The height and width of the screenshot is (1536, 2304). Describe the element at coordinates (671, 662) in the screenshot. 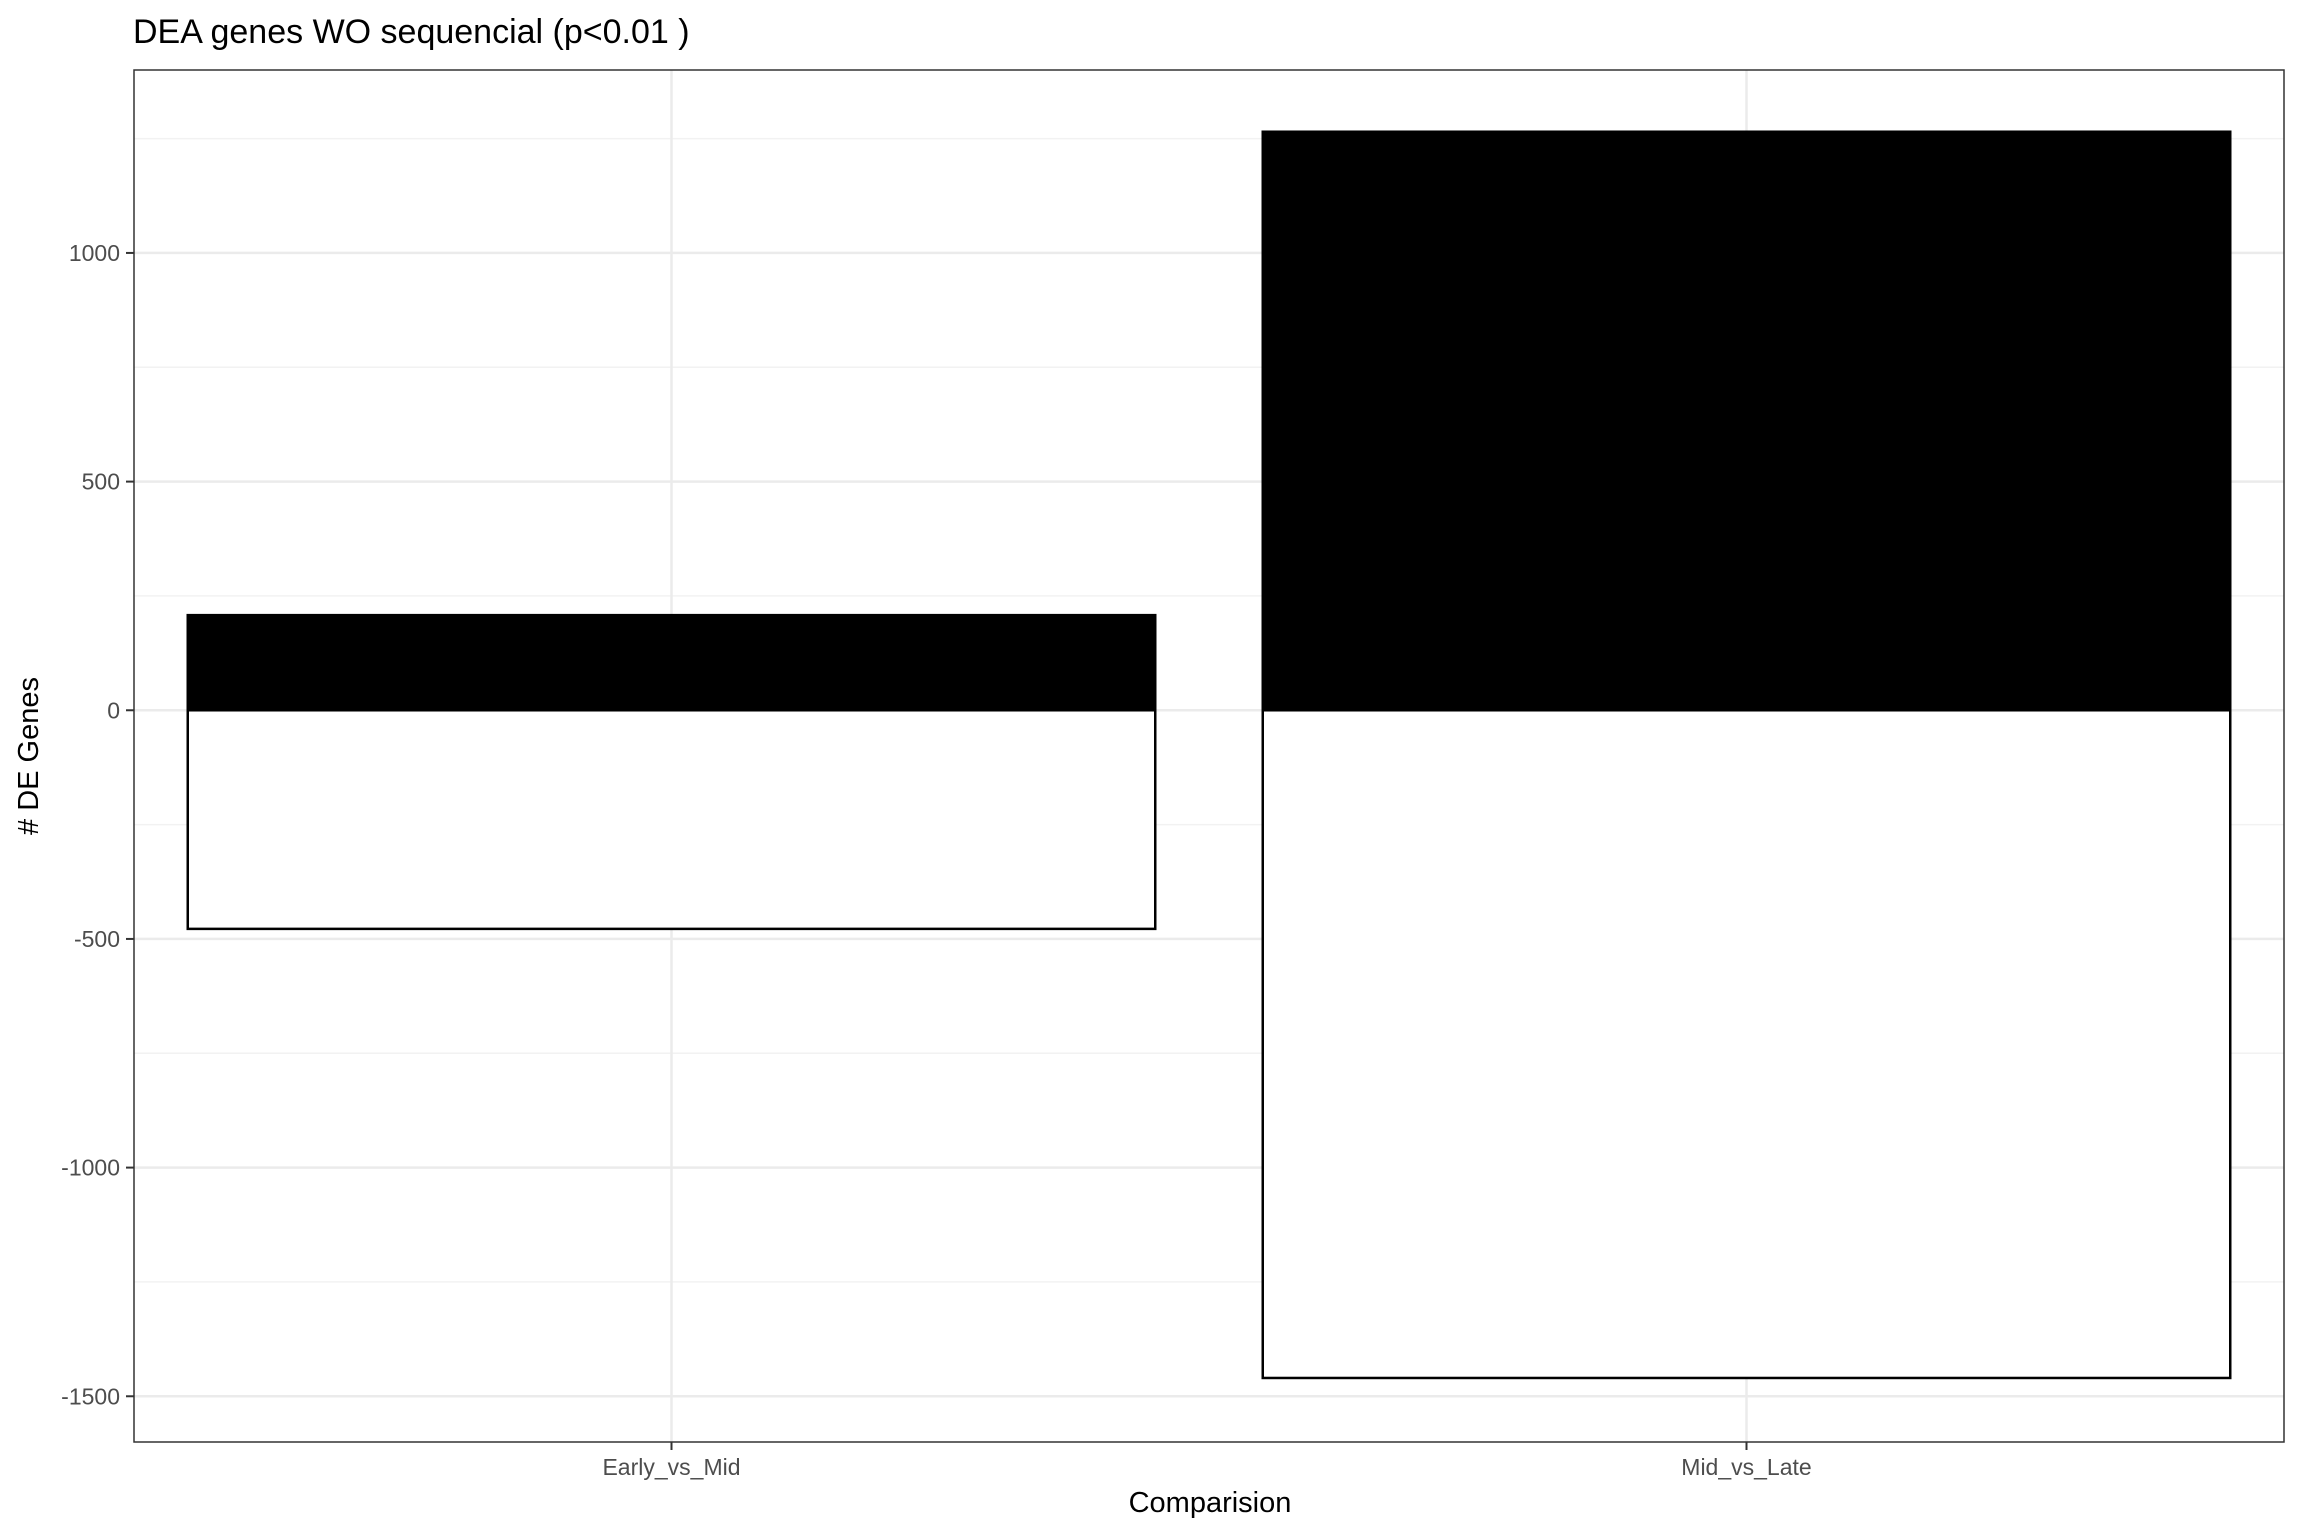

I see `bar-Early_vs_Mid-up` at that location.